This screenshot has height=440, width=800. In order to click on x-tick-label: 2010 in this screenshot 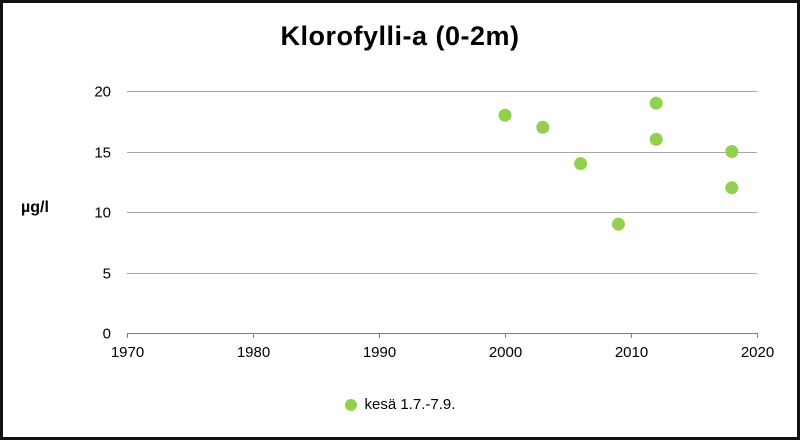, I will do `click(631, 352)`.